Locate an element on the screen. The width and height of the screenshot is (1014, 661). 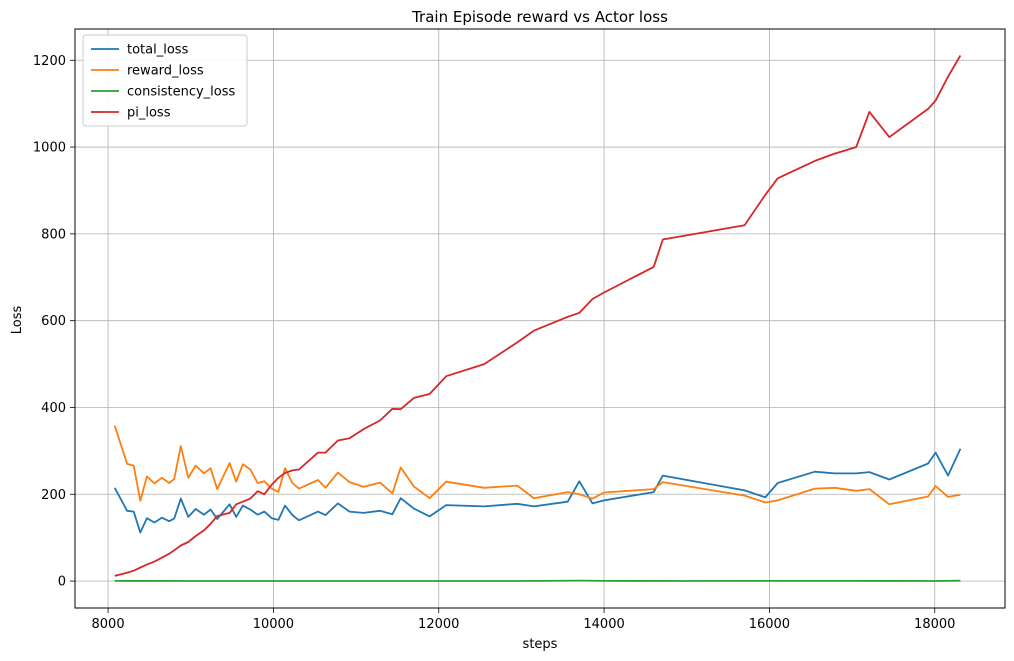
y-axis-label: Loss is located at coordinates (17, 320).